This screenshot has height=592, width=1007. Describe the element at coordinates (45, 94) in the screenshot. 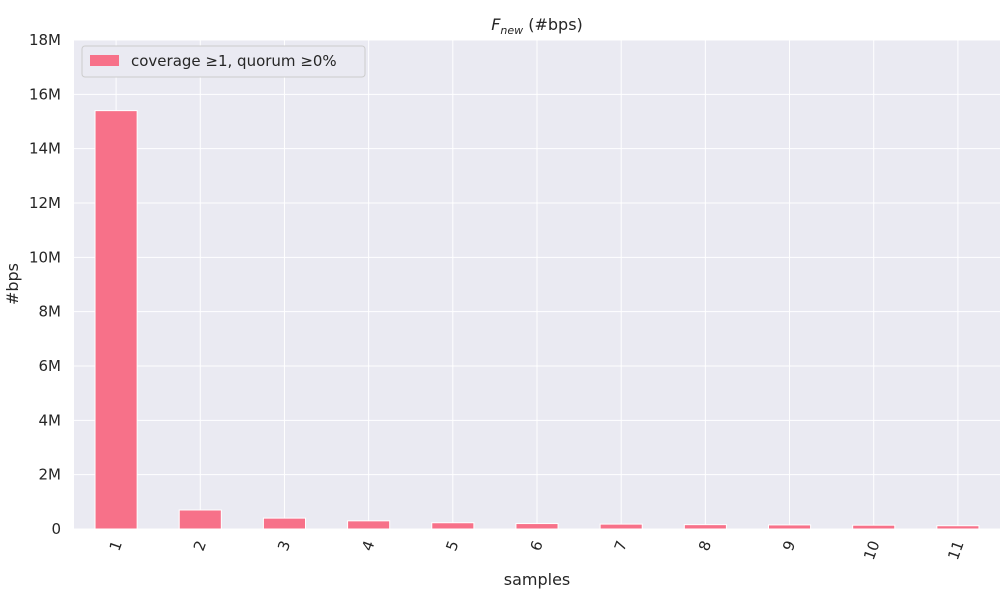

I see `y-tick-label: 16M` at that location.